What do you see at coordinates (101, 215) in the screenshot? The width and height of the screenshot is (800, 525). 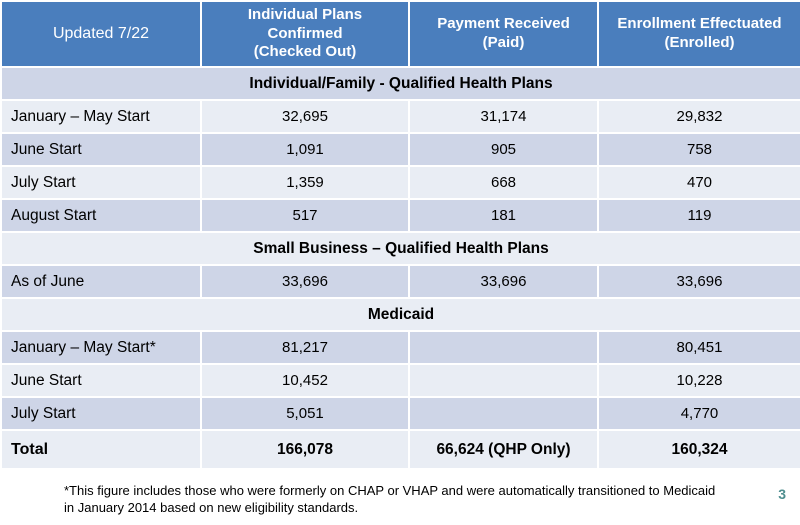 I see `row-label: August Start` at bounding box center [101, 215].